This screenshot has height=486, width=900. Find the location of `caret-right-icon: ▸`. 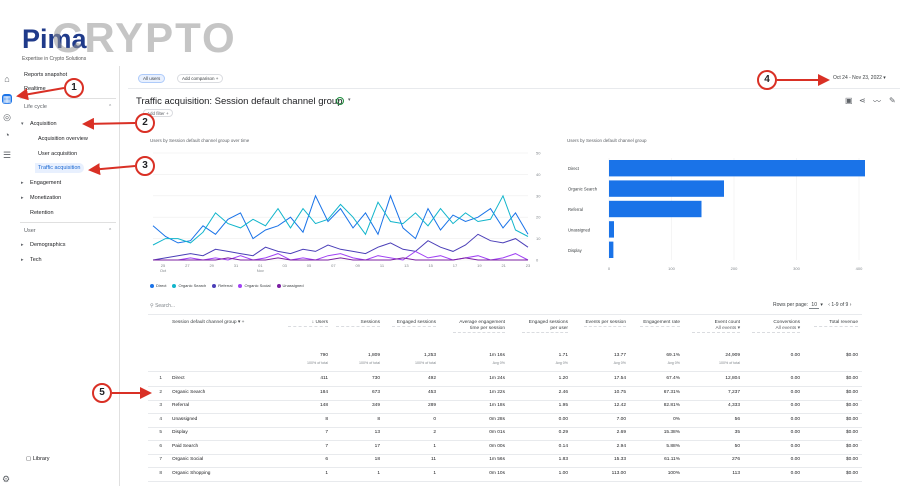

caret-right-icon: ▸ is located at coordinates (22, 198).